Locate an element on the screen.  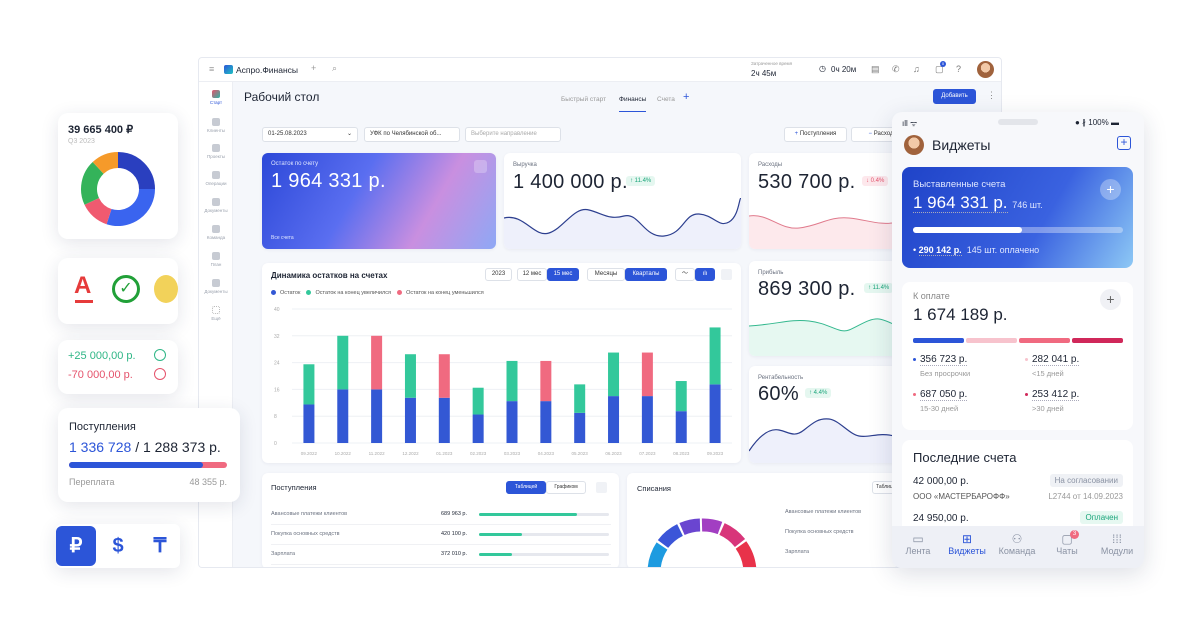
period-15m: 15 мес is located at coordinates (563, 274).